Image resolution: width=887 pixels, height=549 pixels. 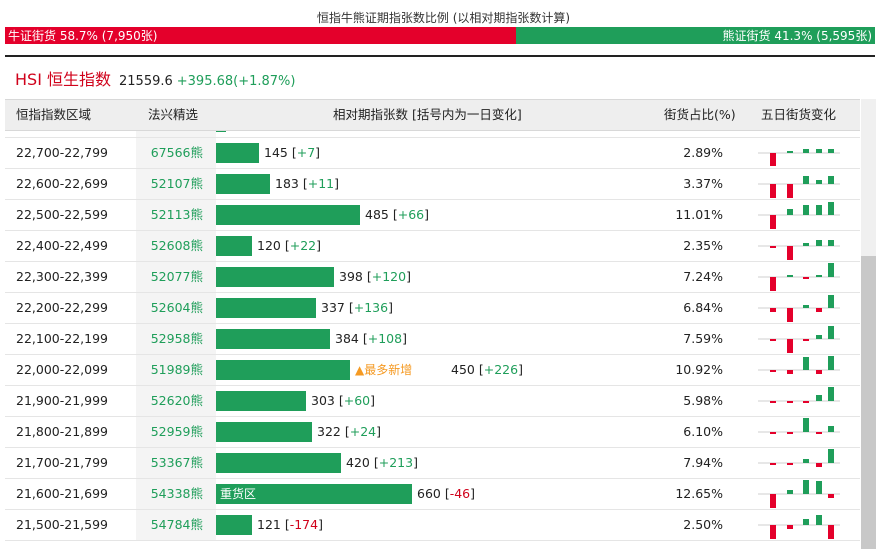 I want to click on warrant-code-link: 52113熊, so click(x=176, y=214).